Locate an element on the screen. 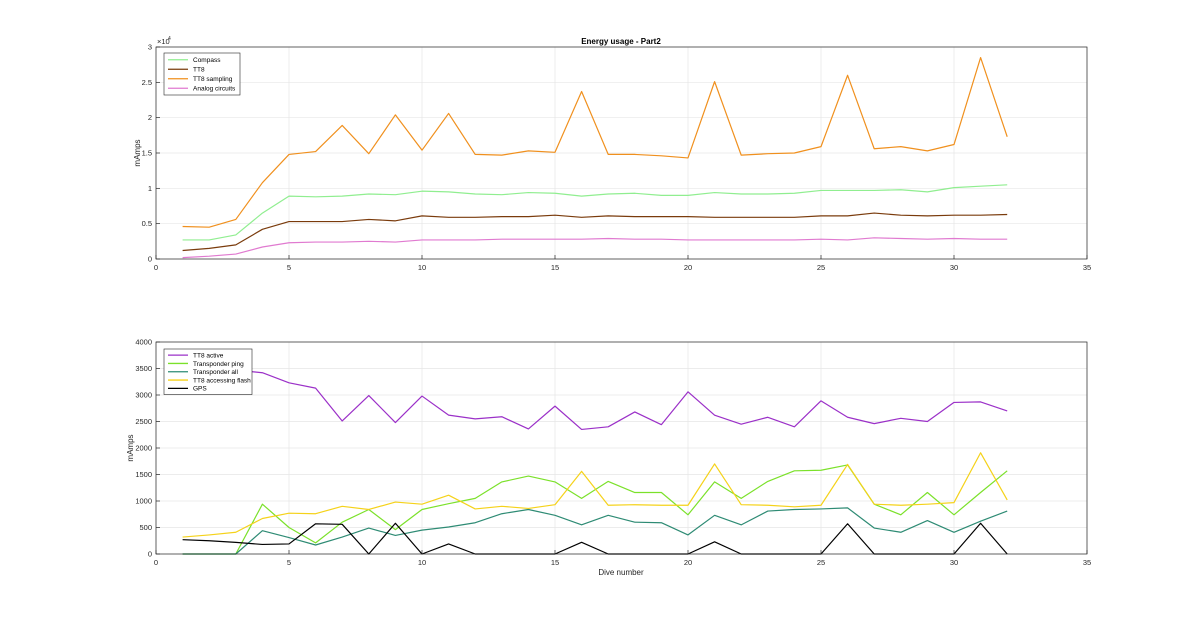 This screenshot has width=1200, height=622. ytick-label: 1500 is located at coordinates (143, 474).